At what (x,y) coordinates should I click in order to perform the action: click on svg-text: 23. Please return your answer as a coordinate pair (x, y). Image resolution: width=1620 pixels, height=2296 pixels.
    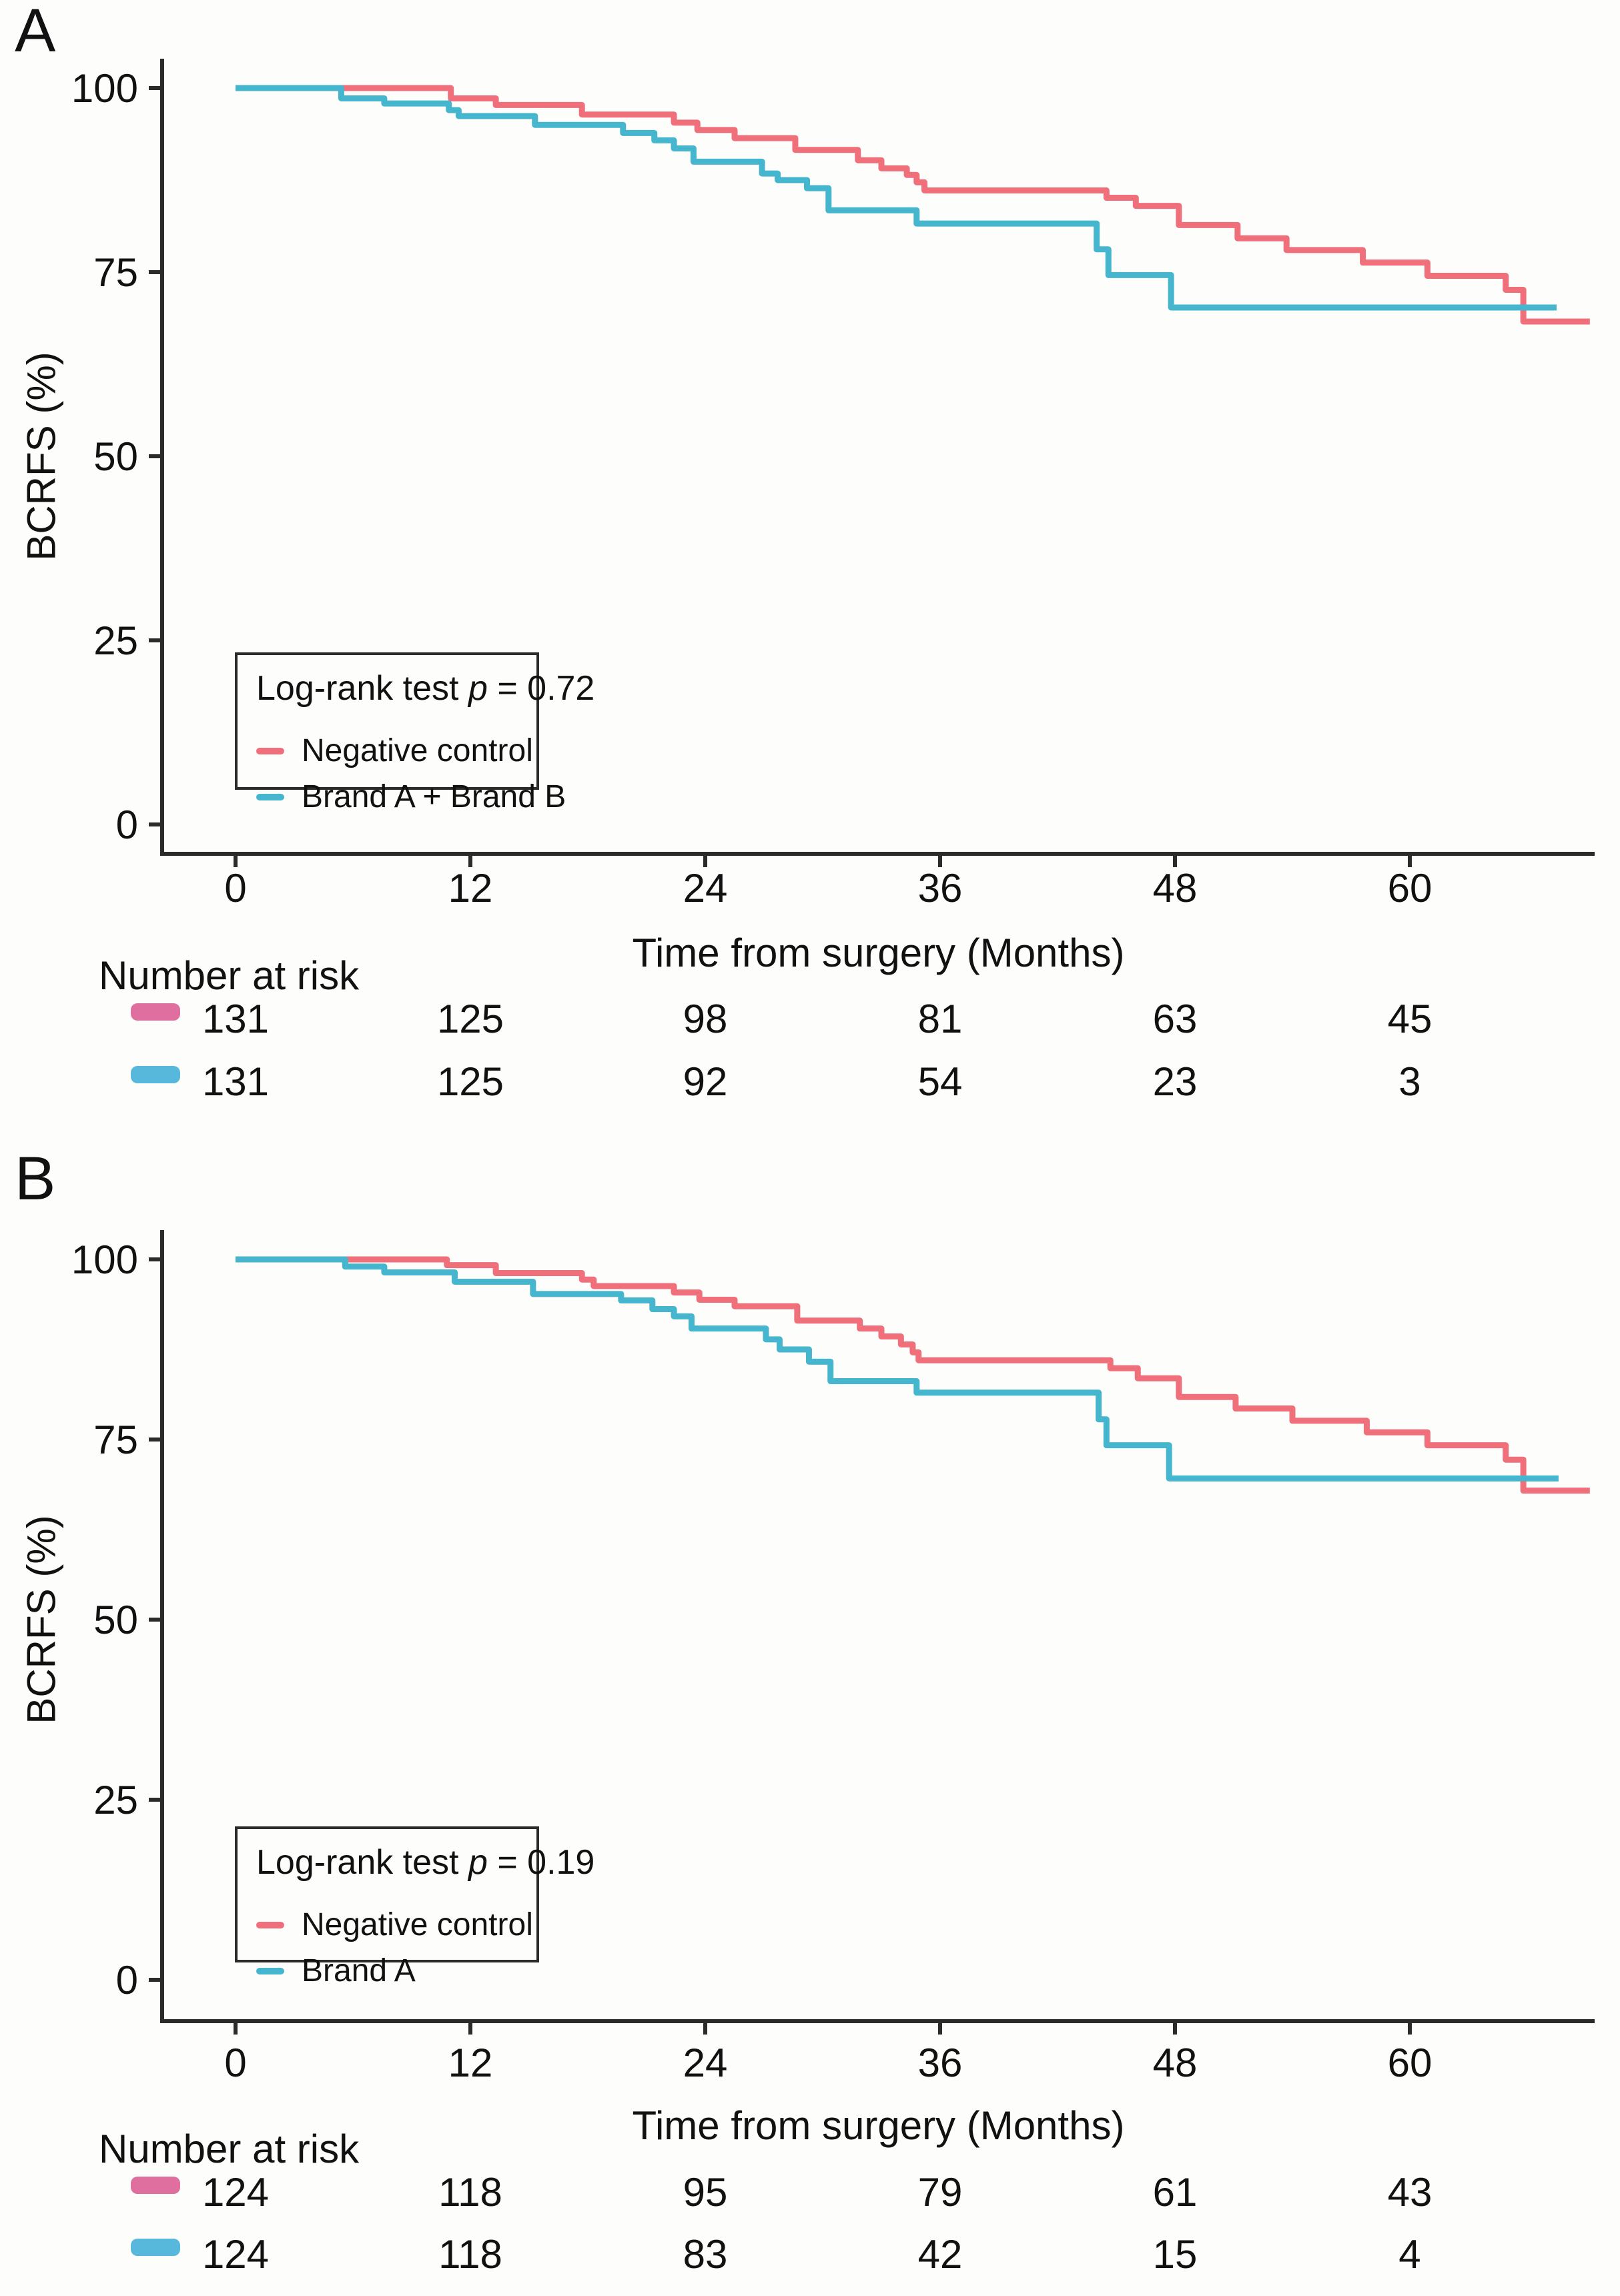
    Looking at the image, I should click on (1175, 1081).